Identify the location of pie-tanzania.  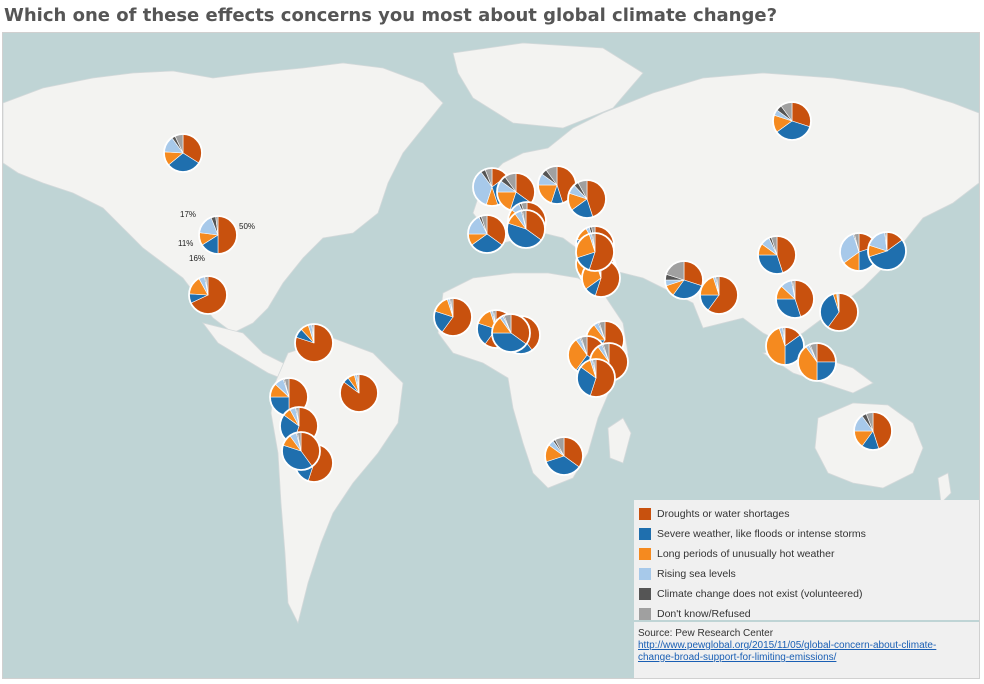
(596, 378).